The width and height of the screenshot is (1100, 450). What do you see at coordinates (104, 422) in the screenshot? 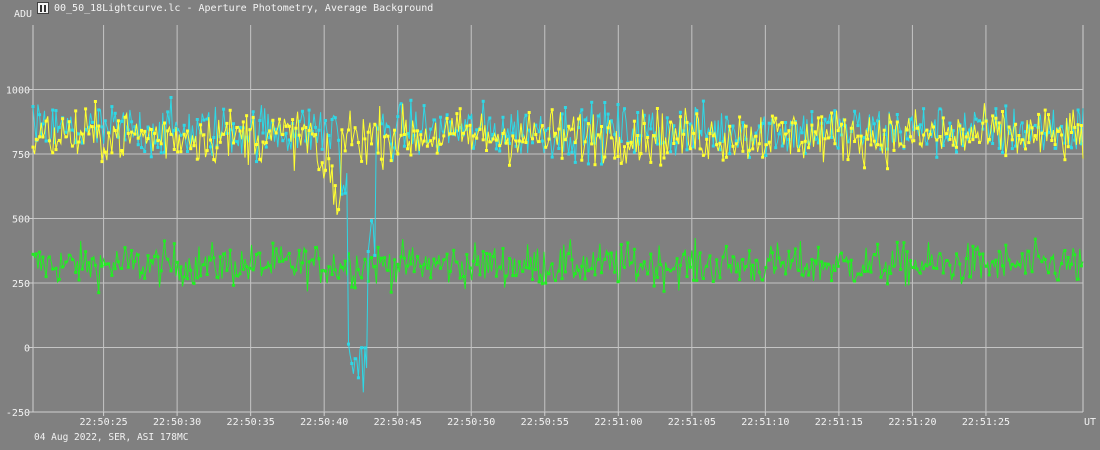
I see `x-tick-label: 22:50:25` at bounding box center [104, 422].